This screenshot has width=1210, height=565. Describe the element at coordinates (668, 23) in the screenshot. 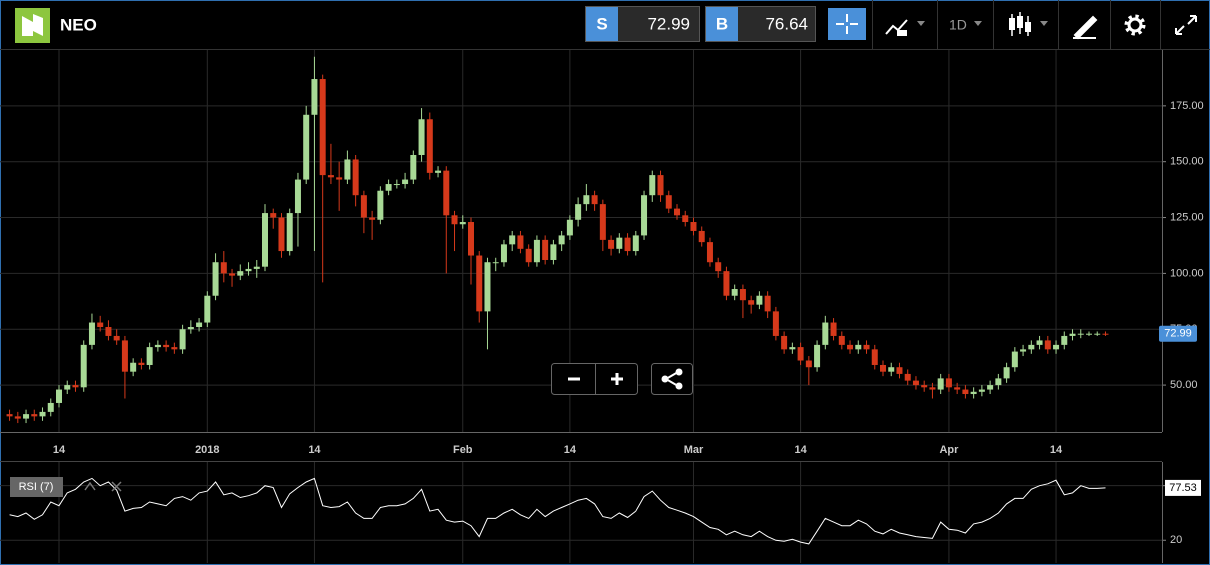

I see `sell-price: 72.99` at that location.